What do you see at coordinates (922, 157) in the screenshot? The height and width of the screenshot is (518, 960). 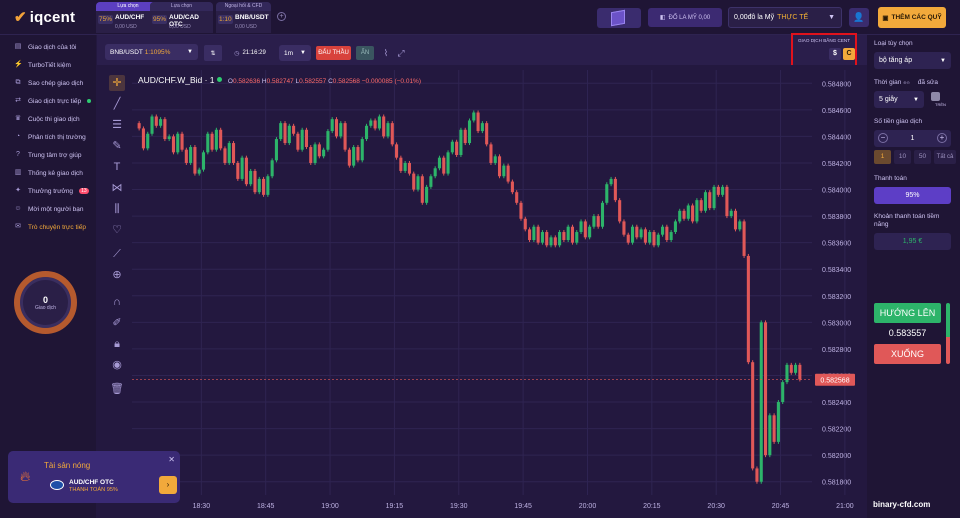 I see `preset-button: 50` at bounding box center [922, 157].